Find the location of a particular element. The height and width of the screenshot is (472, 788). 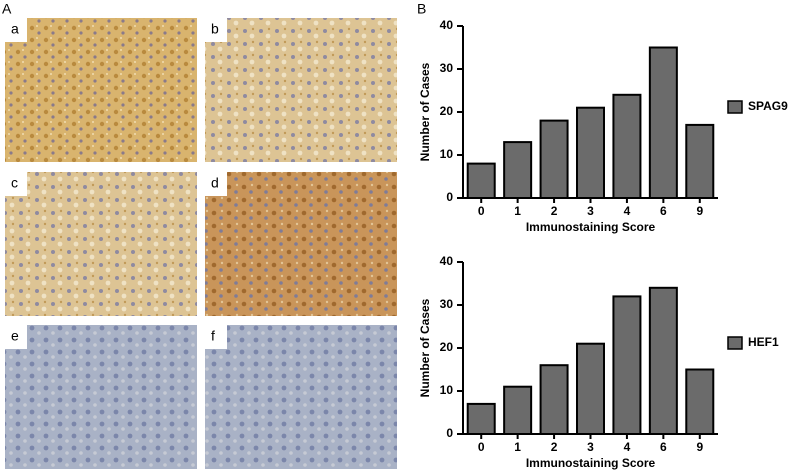

panel-letter: c is located at coordinates (14, 183).